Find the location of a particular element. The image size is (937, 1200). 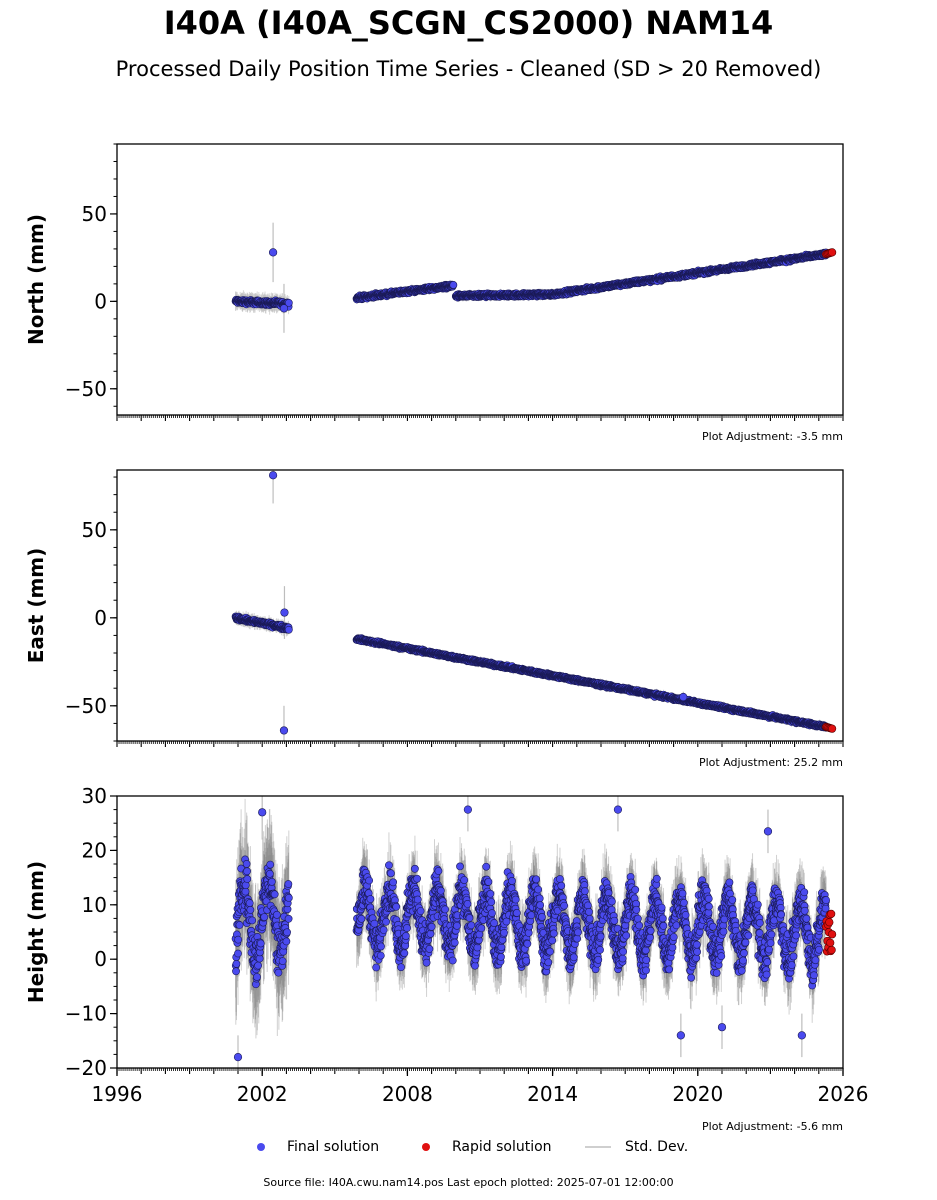

y-tick-label: −50 is located at coordinates (86, 389).